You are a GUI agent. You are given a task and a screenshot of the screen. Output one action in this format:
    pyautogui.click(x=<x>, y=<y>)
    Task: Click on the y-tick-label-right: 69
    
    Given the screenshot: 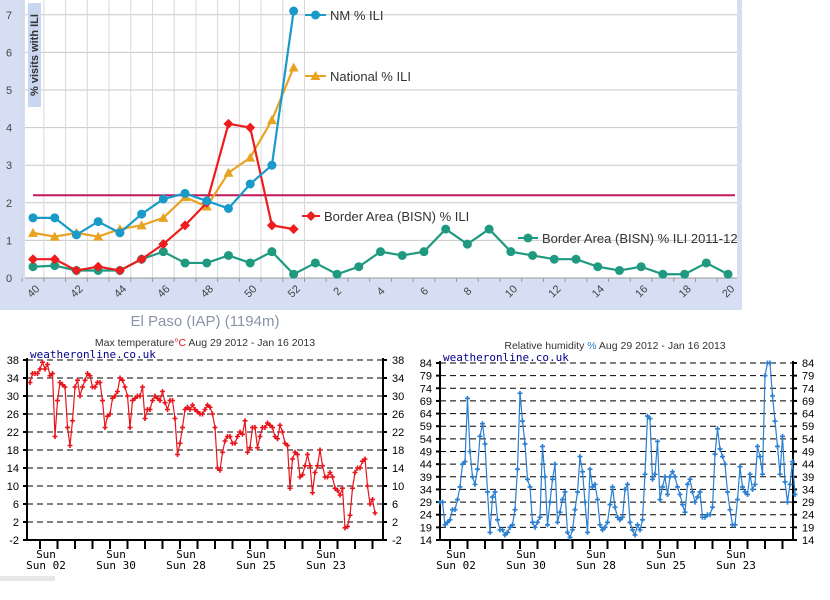 What is the action you would take?
    pyautogui.click(x=808, y=402)
    